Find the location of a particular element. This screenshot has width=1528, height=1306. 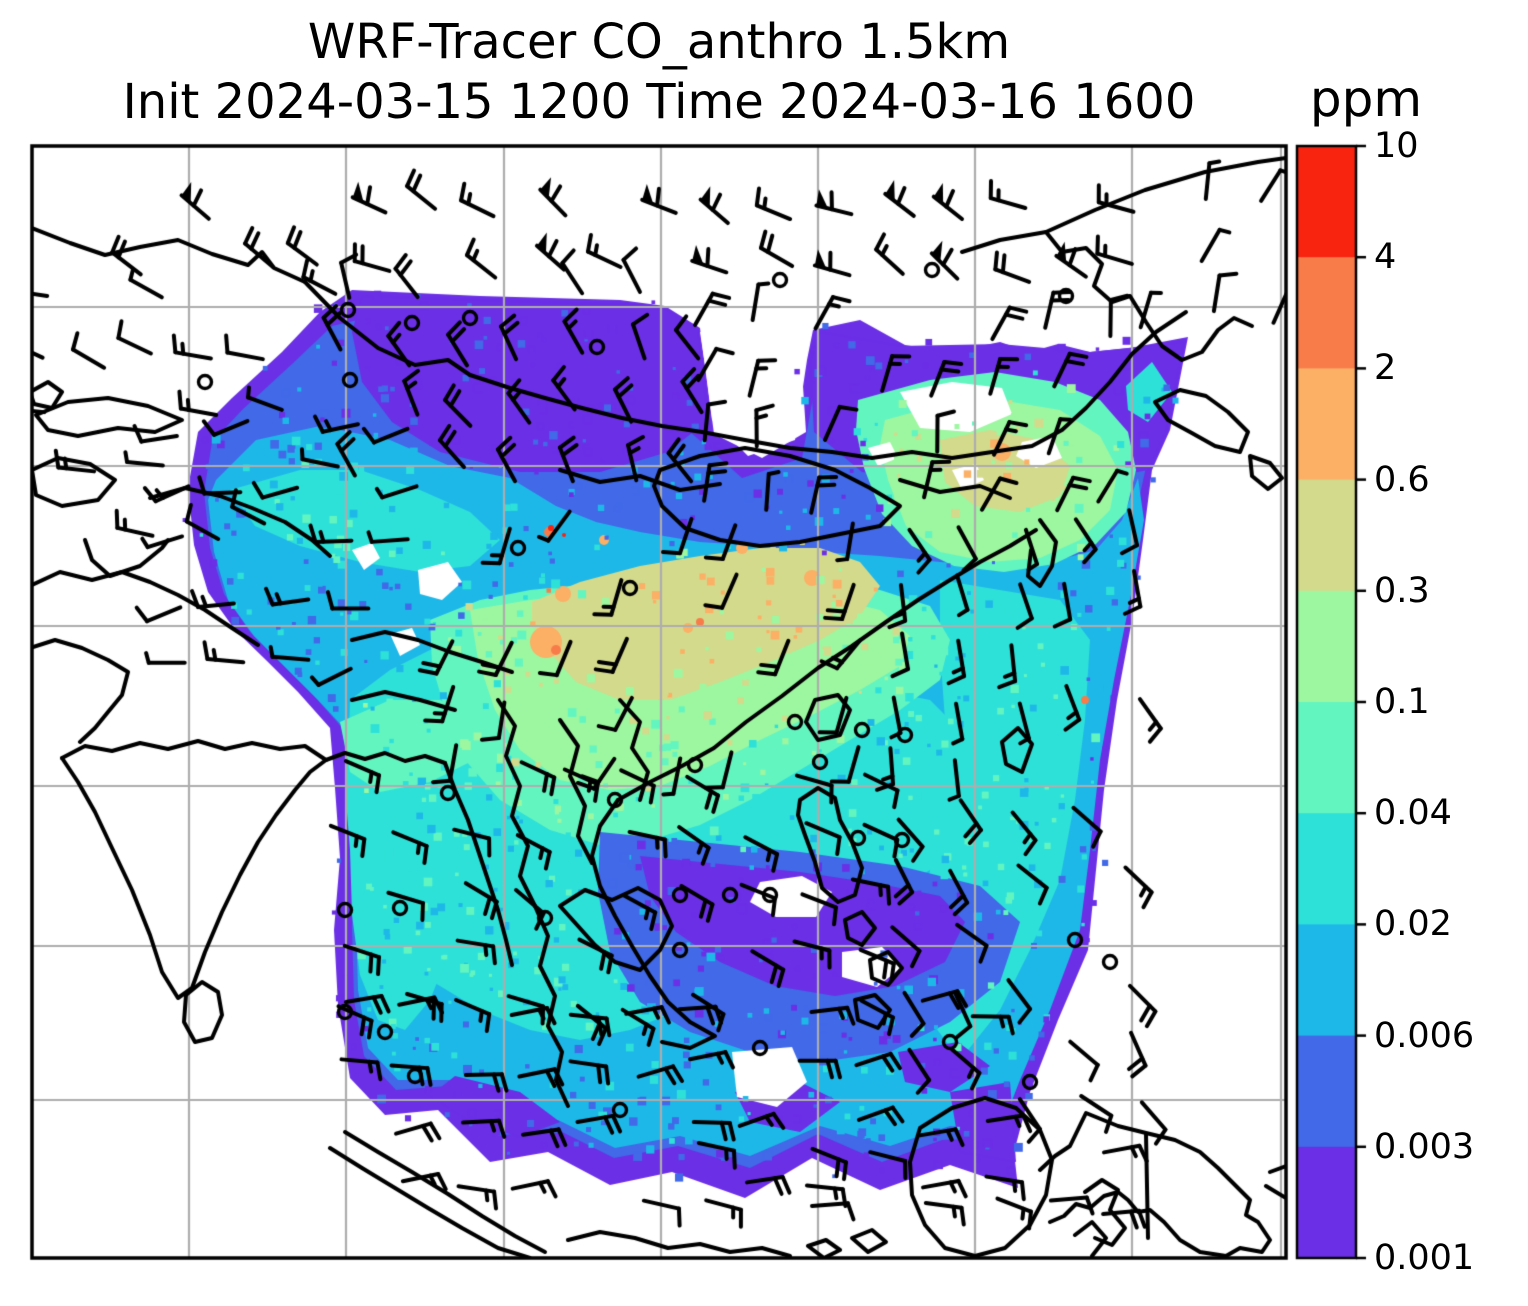

colorbar-tick-label: 0.02 is located at coordinates (1413, 924).